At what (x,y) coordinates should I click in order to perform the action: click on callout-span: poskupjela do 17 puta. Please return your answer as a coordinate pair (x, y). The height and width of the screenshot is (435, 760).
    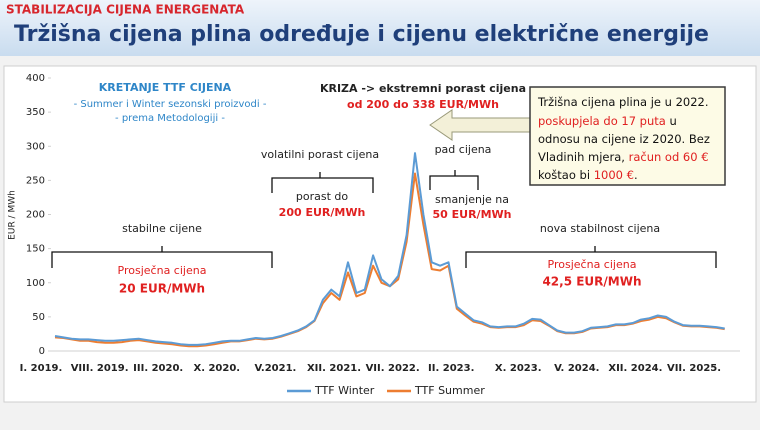
    Looking at the image, I should click on (602, 121).